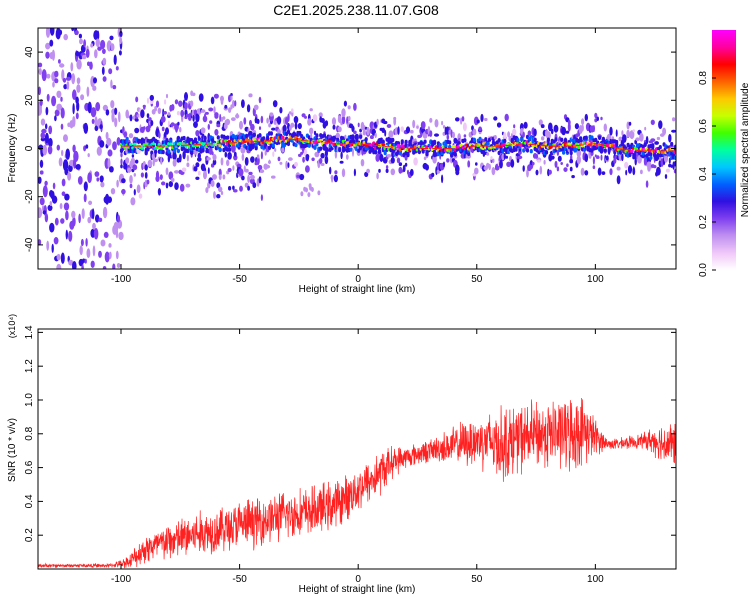 The image size is (750, 600). What do you see at coordinates (703, 270) in the screenshot?
I see `colorbar-tick-label: 0.0` at bounding box center [703, 270].